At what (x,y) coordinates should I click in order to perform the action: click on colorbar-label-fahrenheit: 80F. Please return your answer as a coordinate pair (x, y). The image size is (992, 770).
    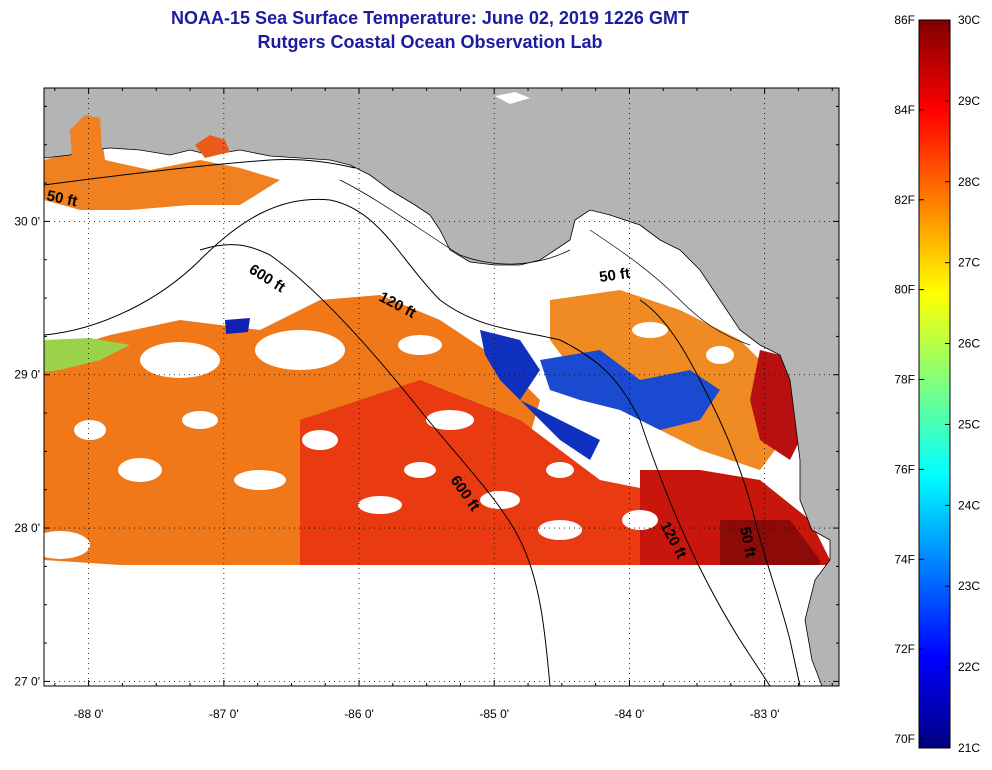
    Looking at the image, I should click on (904, 290).